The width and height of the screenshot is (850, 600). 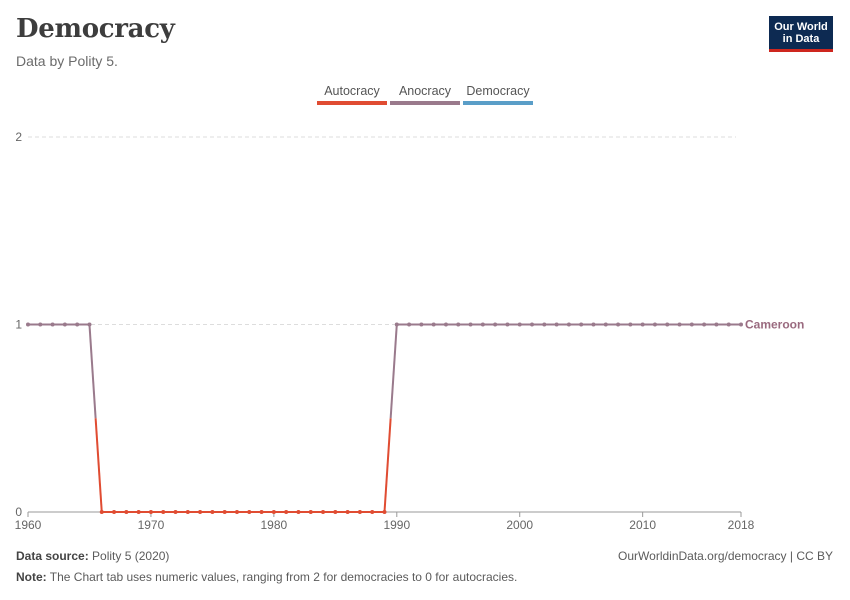 What do you see at coordinates (95, 29) in the screenshot?
I see `chart-title: Democracy` at bounding box center [95, 29].